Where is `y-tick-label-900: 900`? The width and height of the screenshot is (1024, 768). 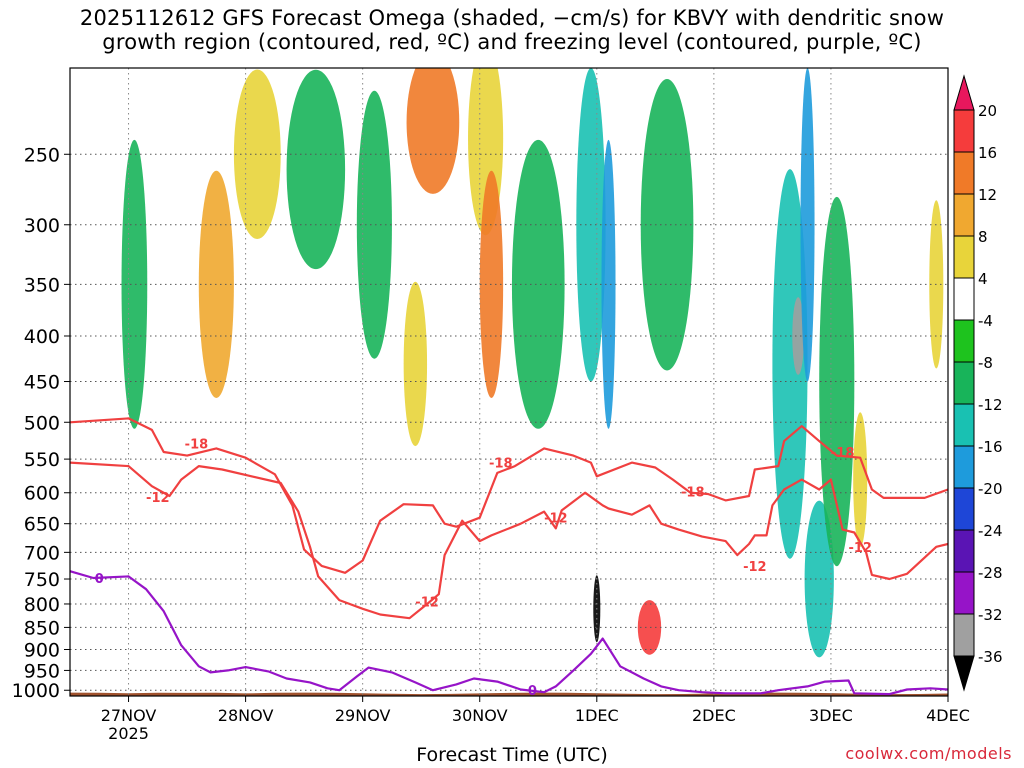
y-tick-label-900: 900 is located at coordinates (42, 651).